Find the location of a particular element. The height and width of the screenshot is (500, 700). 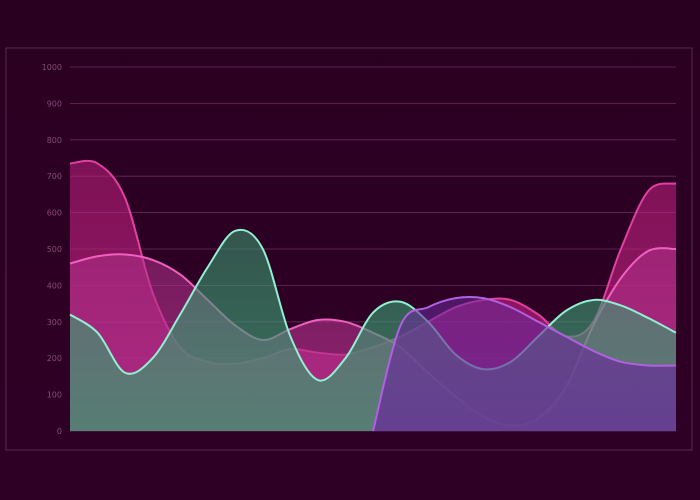

y-tick-label: 0 is located at coordinates (59, 431).